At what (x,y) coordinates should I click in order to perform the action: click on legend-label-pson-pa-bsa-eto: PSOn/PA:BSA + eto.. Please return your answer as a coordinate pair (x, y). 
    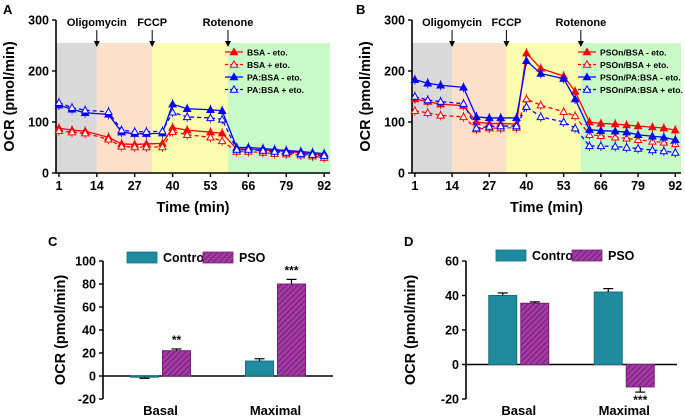
    Looking at the image, I should click on (641, 90).